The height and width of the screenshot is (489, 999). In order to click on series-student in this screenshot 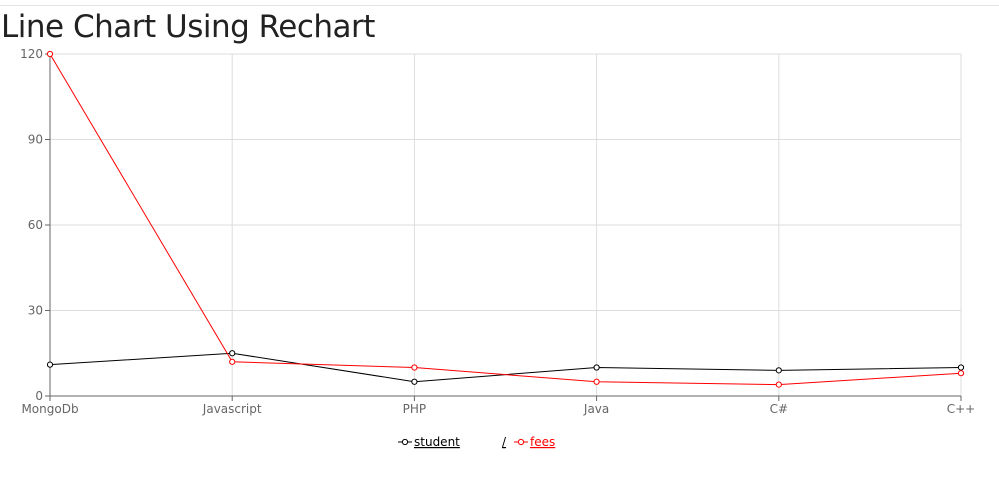, I will do `click(505, 367)`.